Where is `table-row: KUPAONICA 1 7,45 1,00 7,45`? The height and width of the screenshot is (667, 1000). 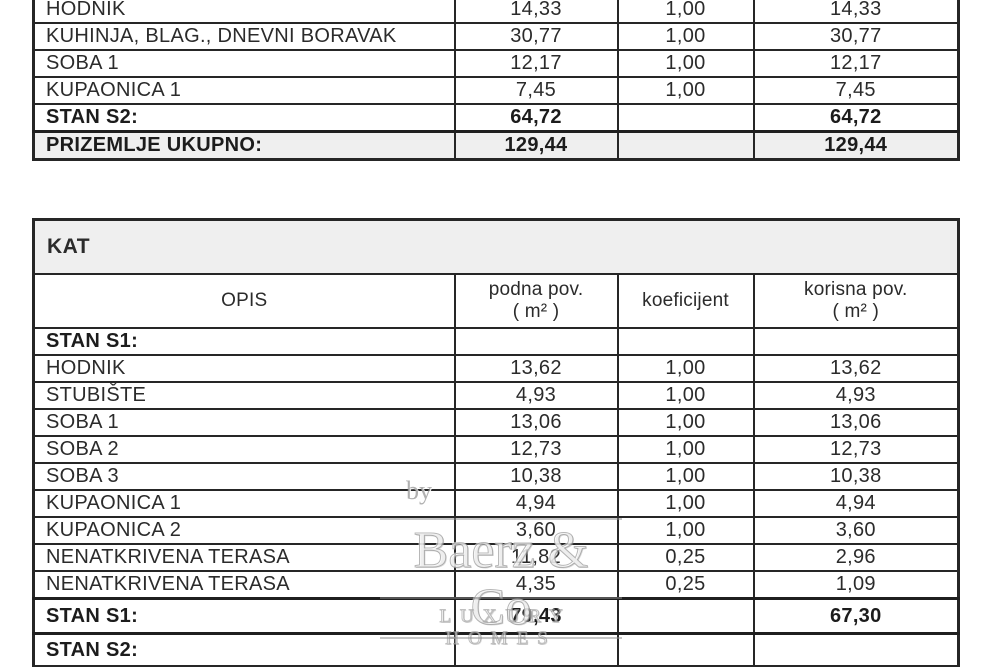 table-row: KUPAONICA 1 7,45 1,00 7,45 is located at coordinates (496, 90).